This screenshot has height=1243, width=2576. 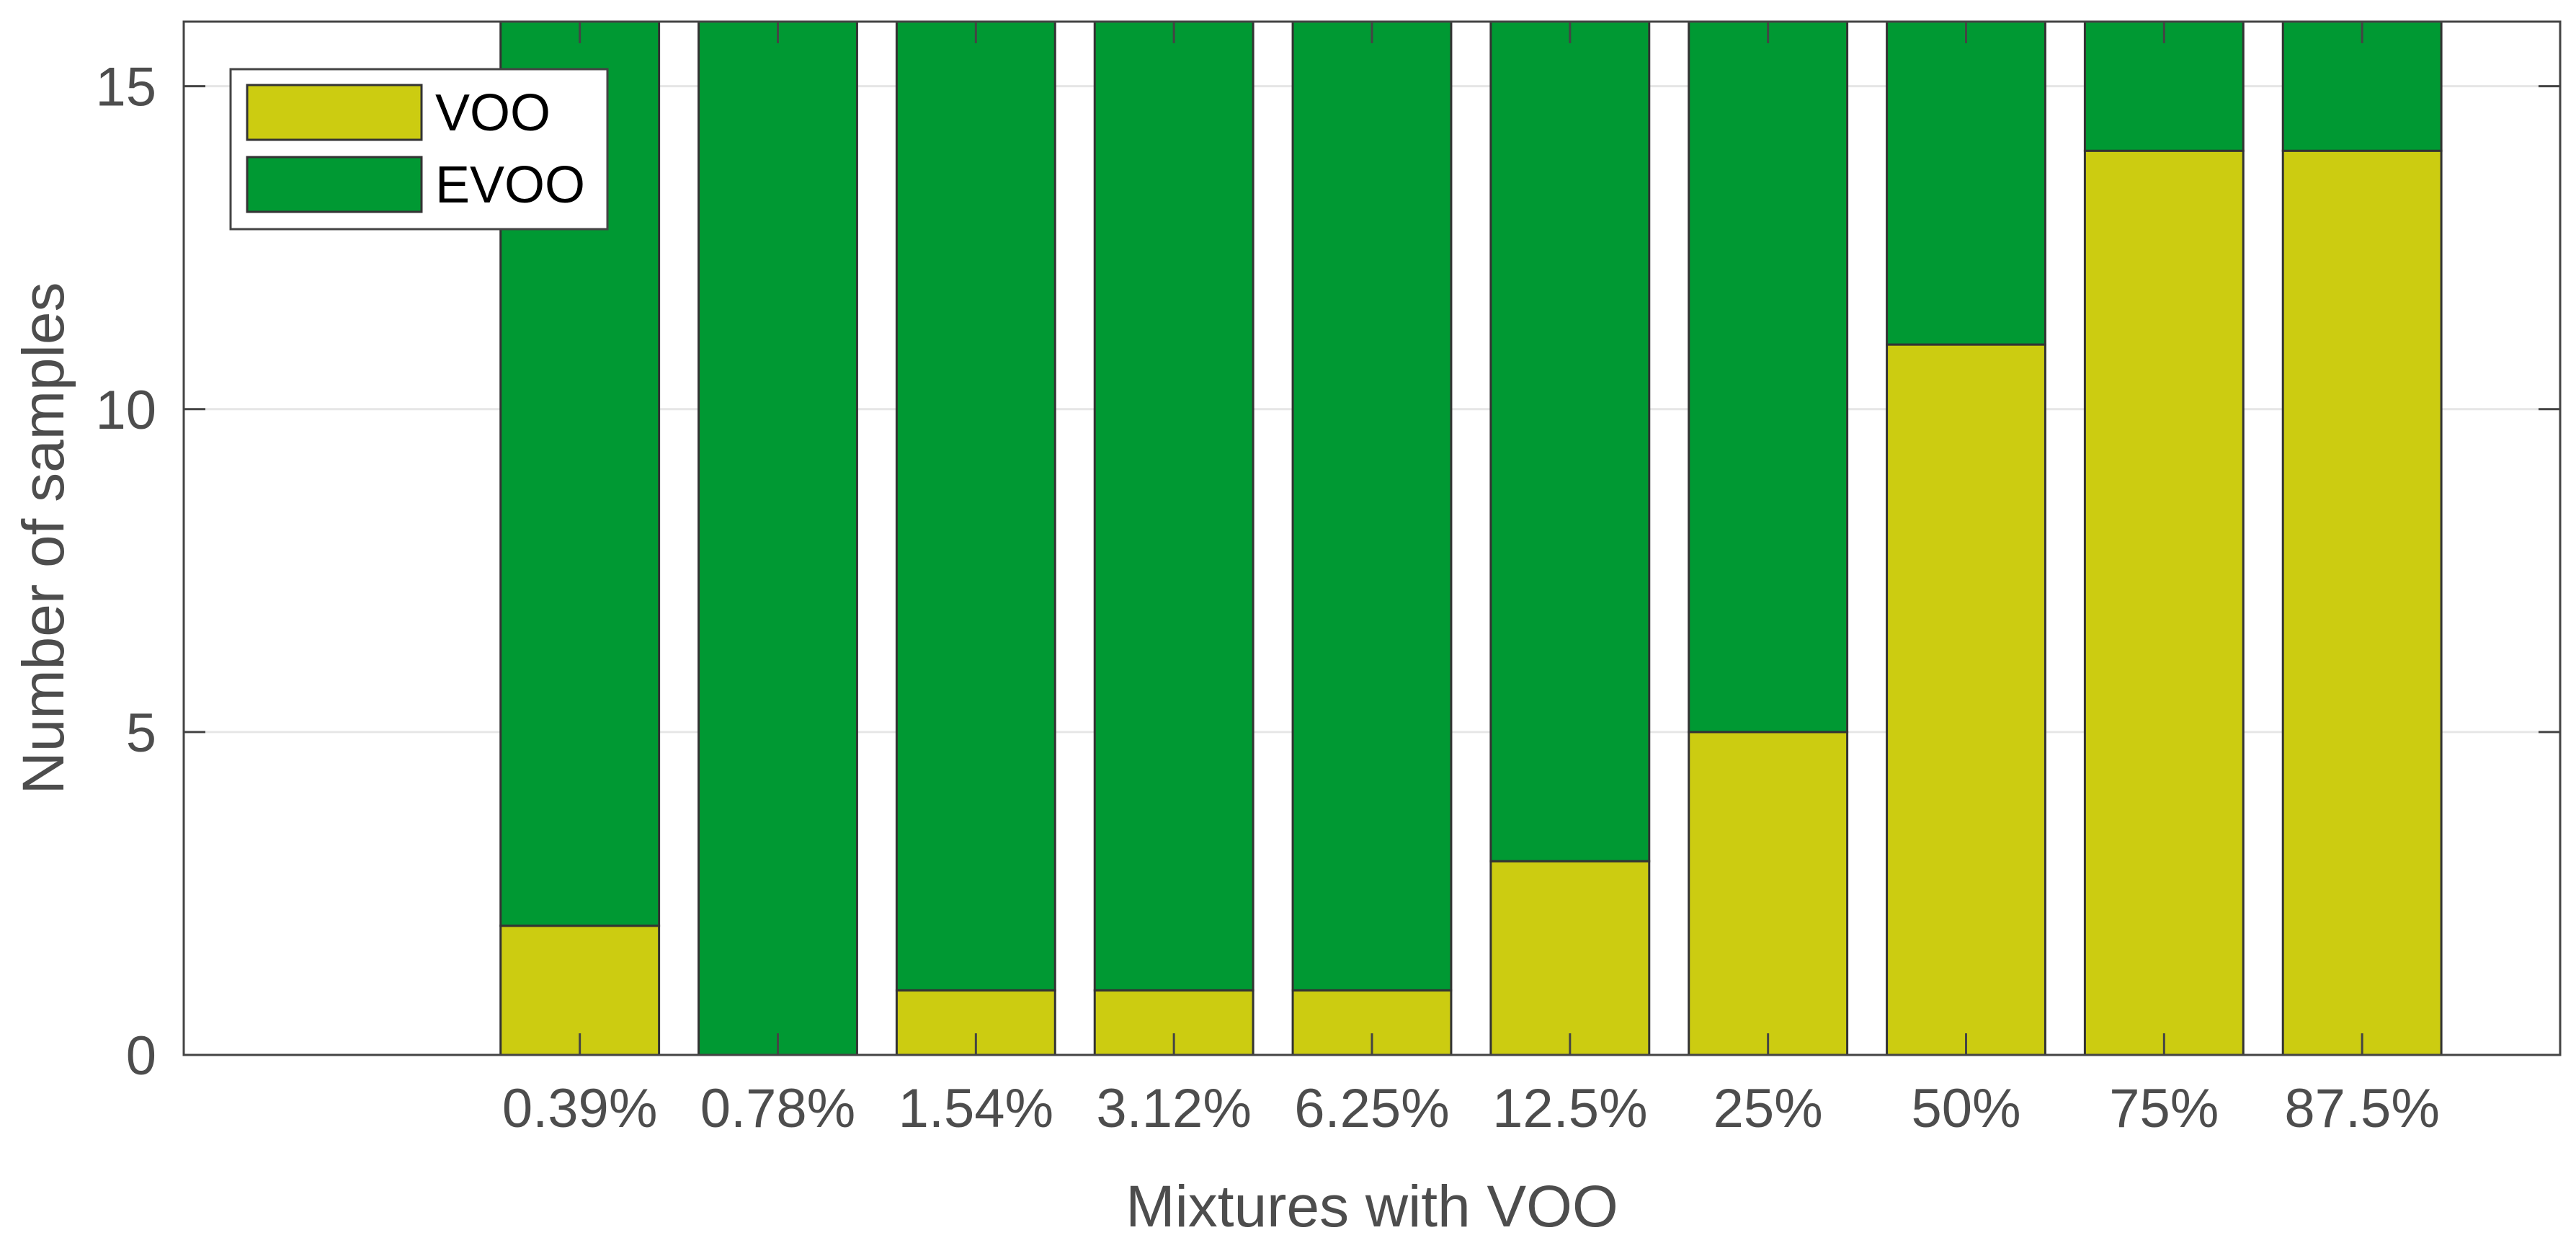 What do you see at coordinates (580, 1108) in the screenshot?
I see `x-tick-label-1: 0.39%` at bounding box center [580, 1108].